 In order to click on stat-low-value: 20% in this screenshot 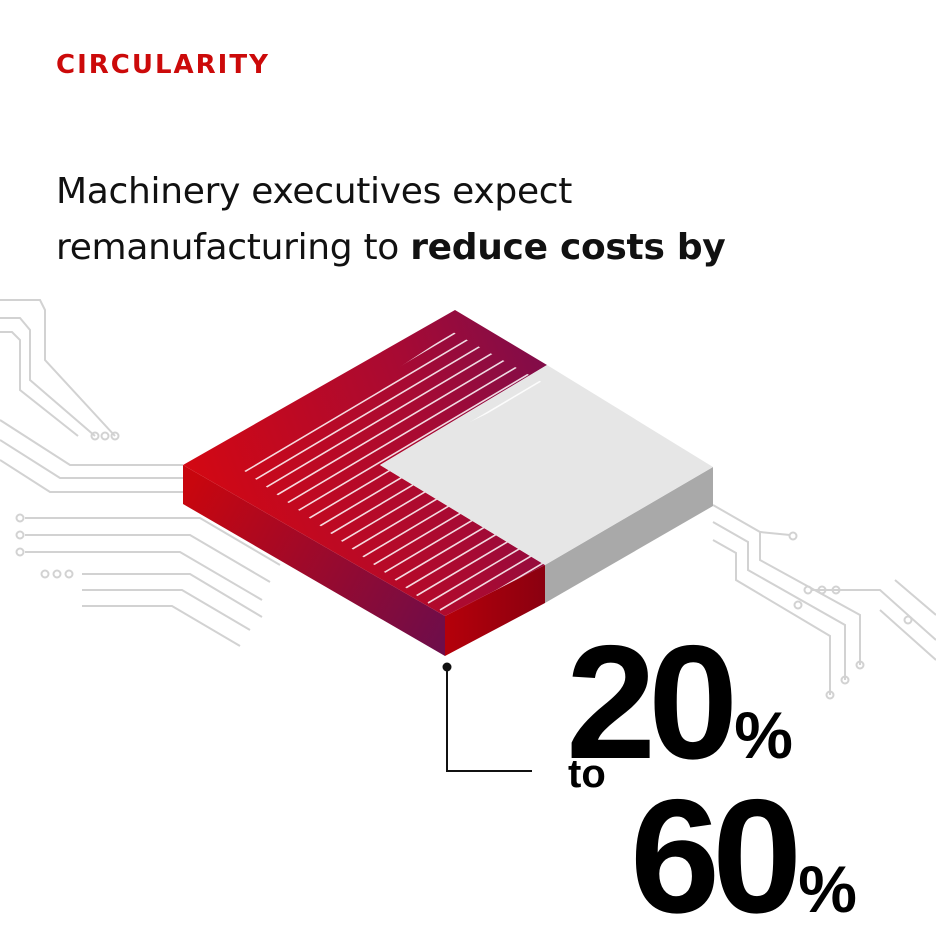, I will do `click(679, 702)`.